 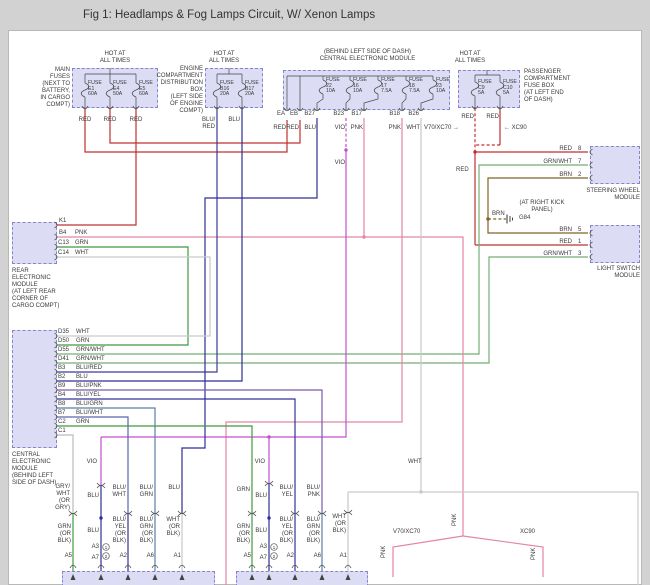 What do you see at coordinates (274, 557) in the screenshot?
I see `circled-number-text: 2` at bounding box center [274, 557].